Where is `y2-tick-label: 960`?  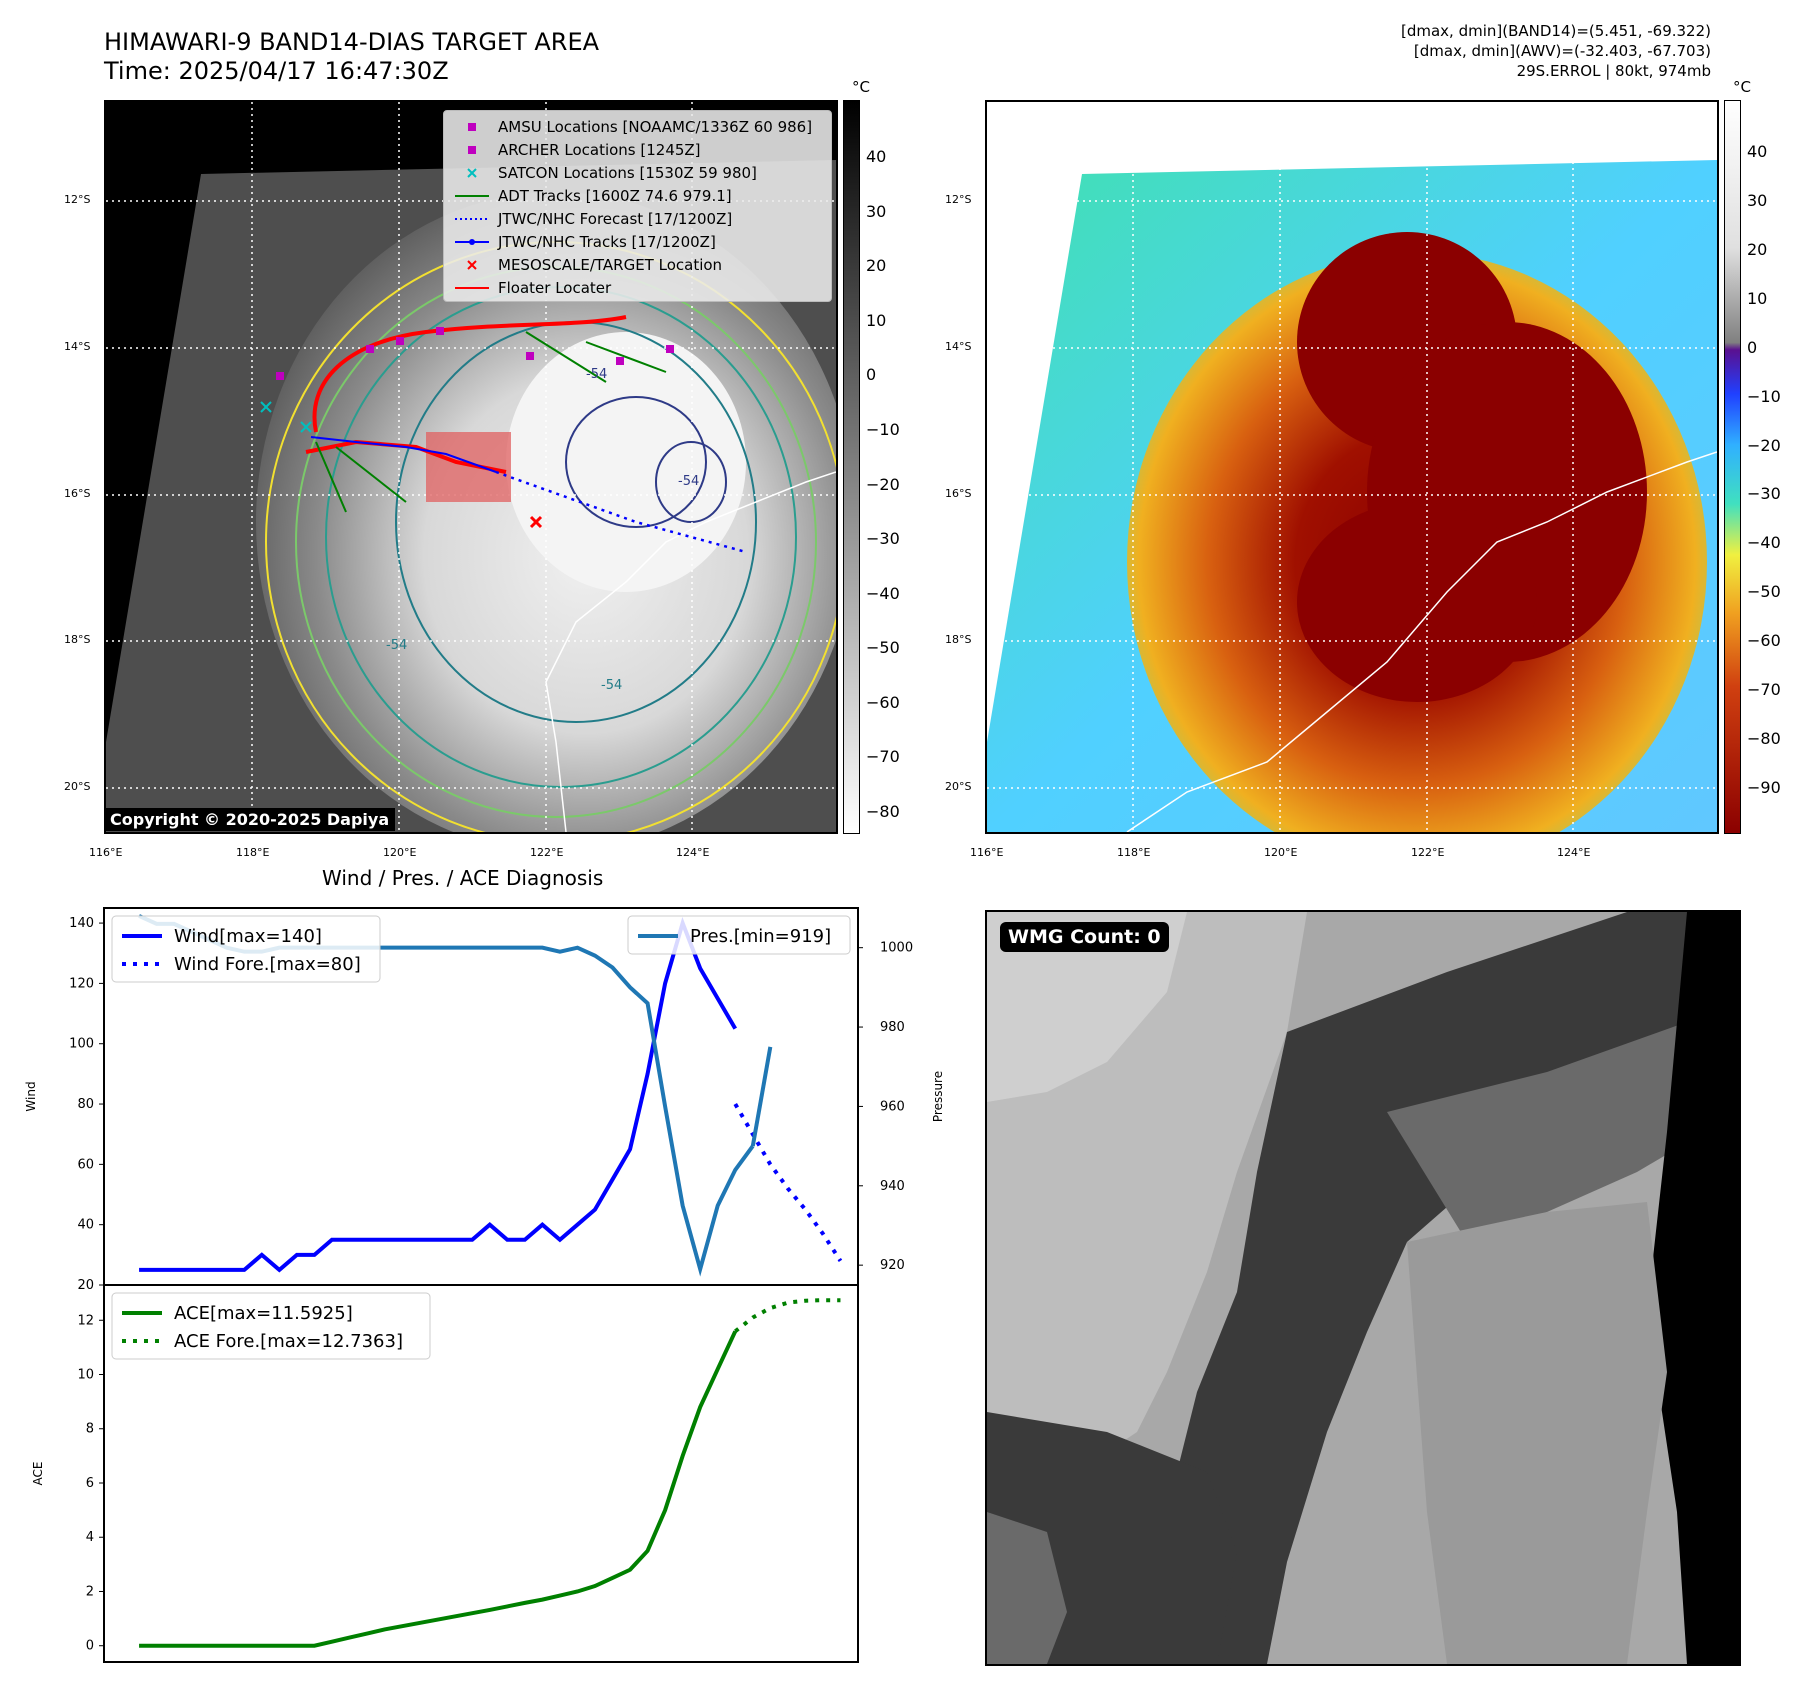
y2-tick-label: 960 is located at coordinates (892, 1106).